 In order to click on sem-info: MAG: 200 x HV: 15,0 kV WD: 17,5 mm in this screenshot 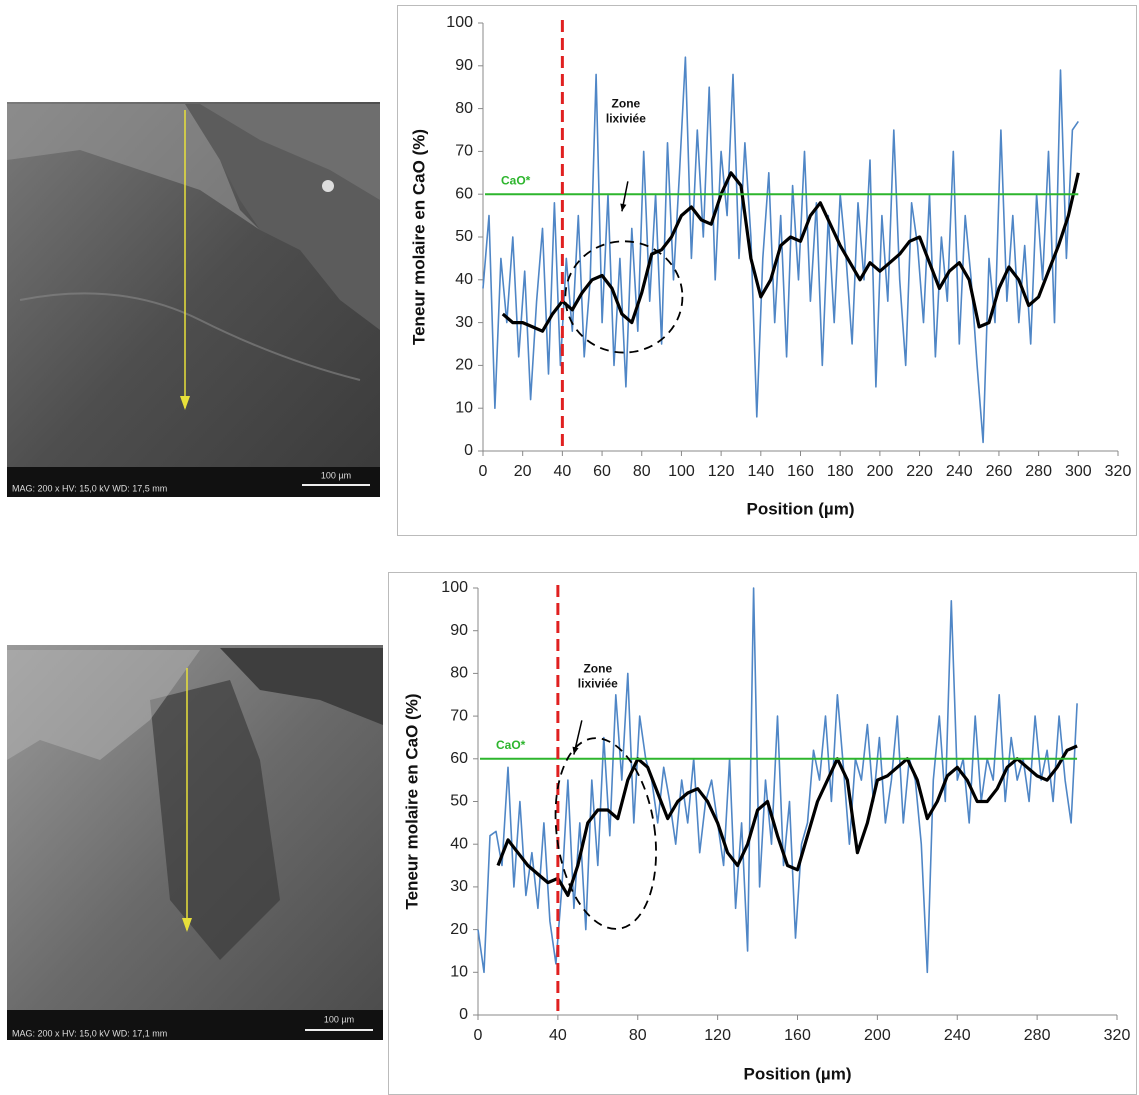, I will do `click(89, 488)`.